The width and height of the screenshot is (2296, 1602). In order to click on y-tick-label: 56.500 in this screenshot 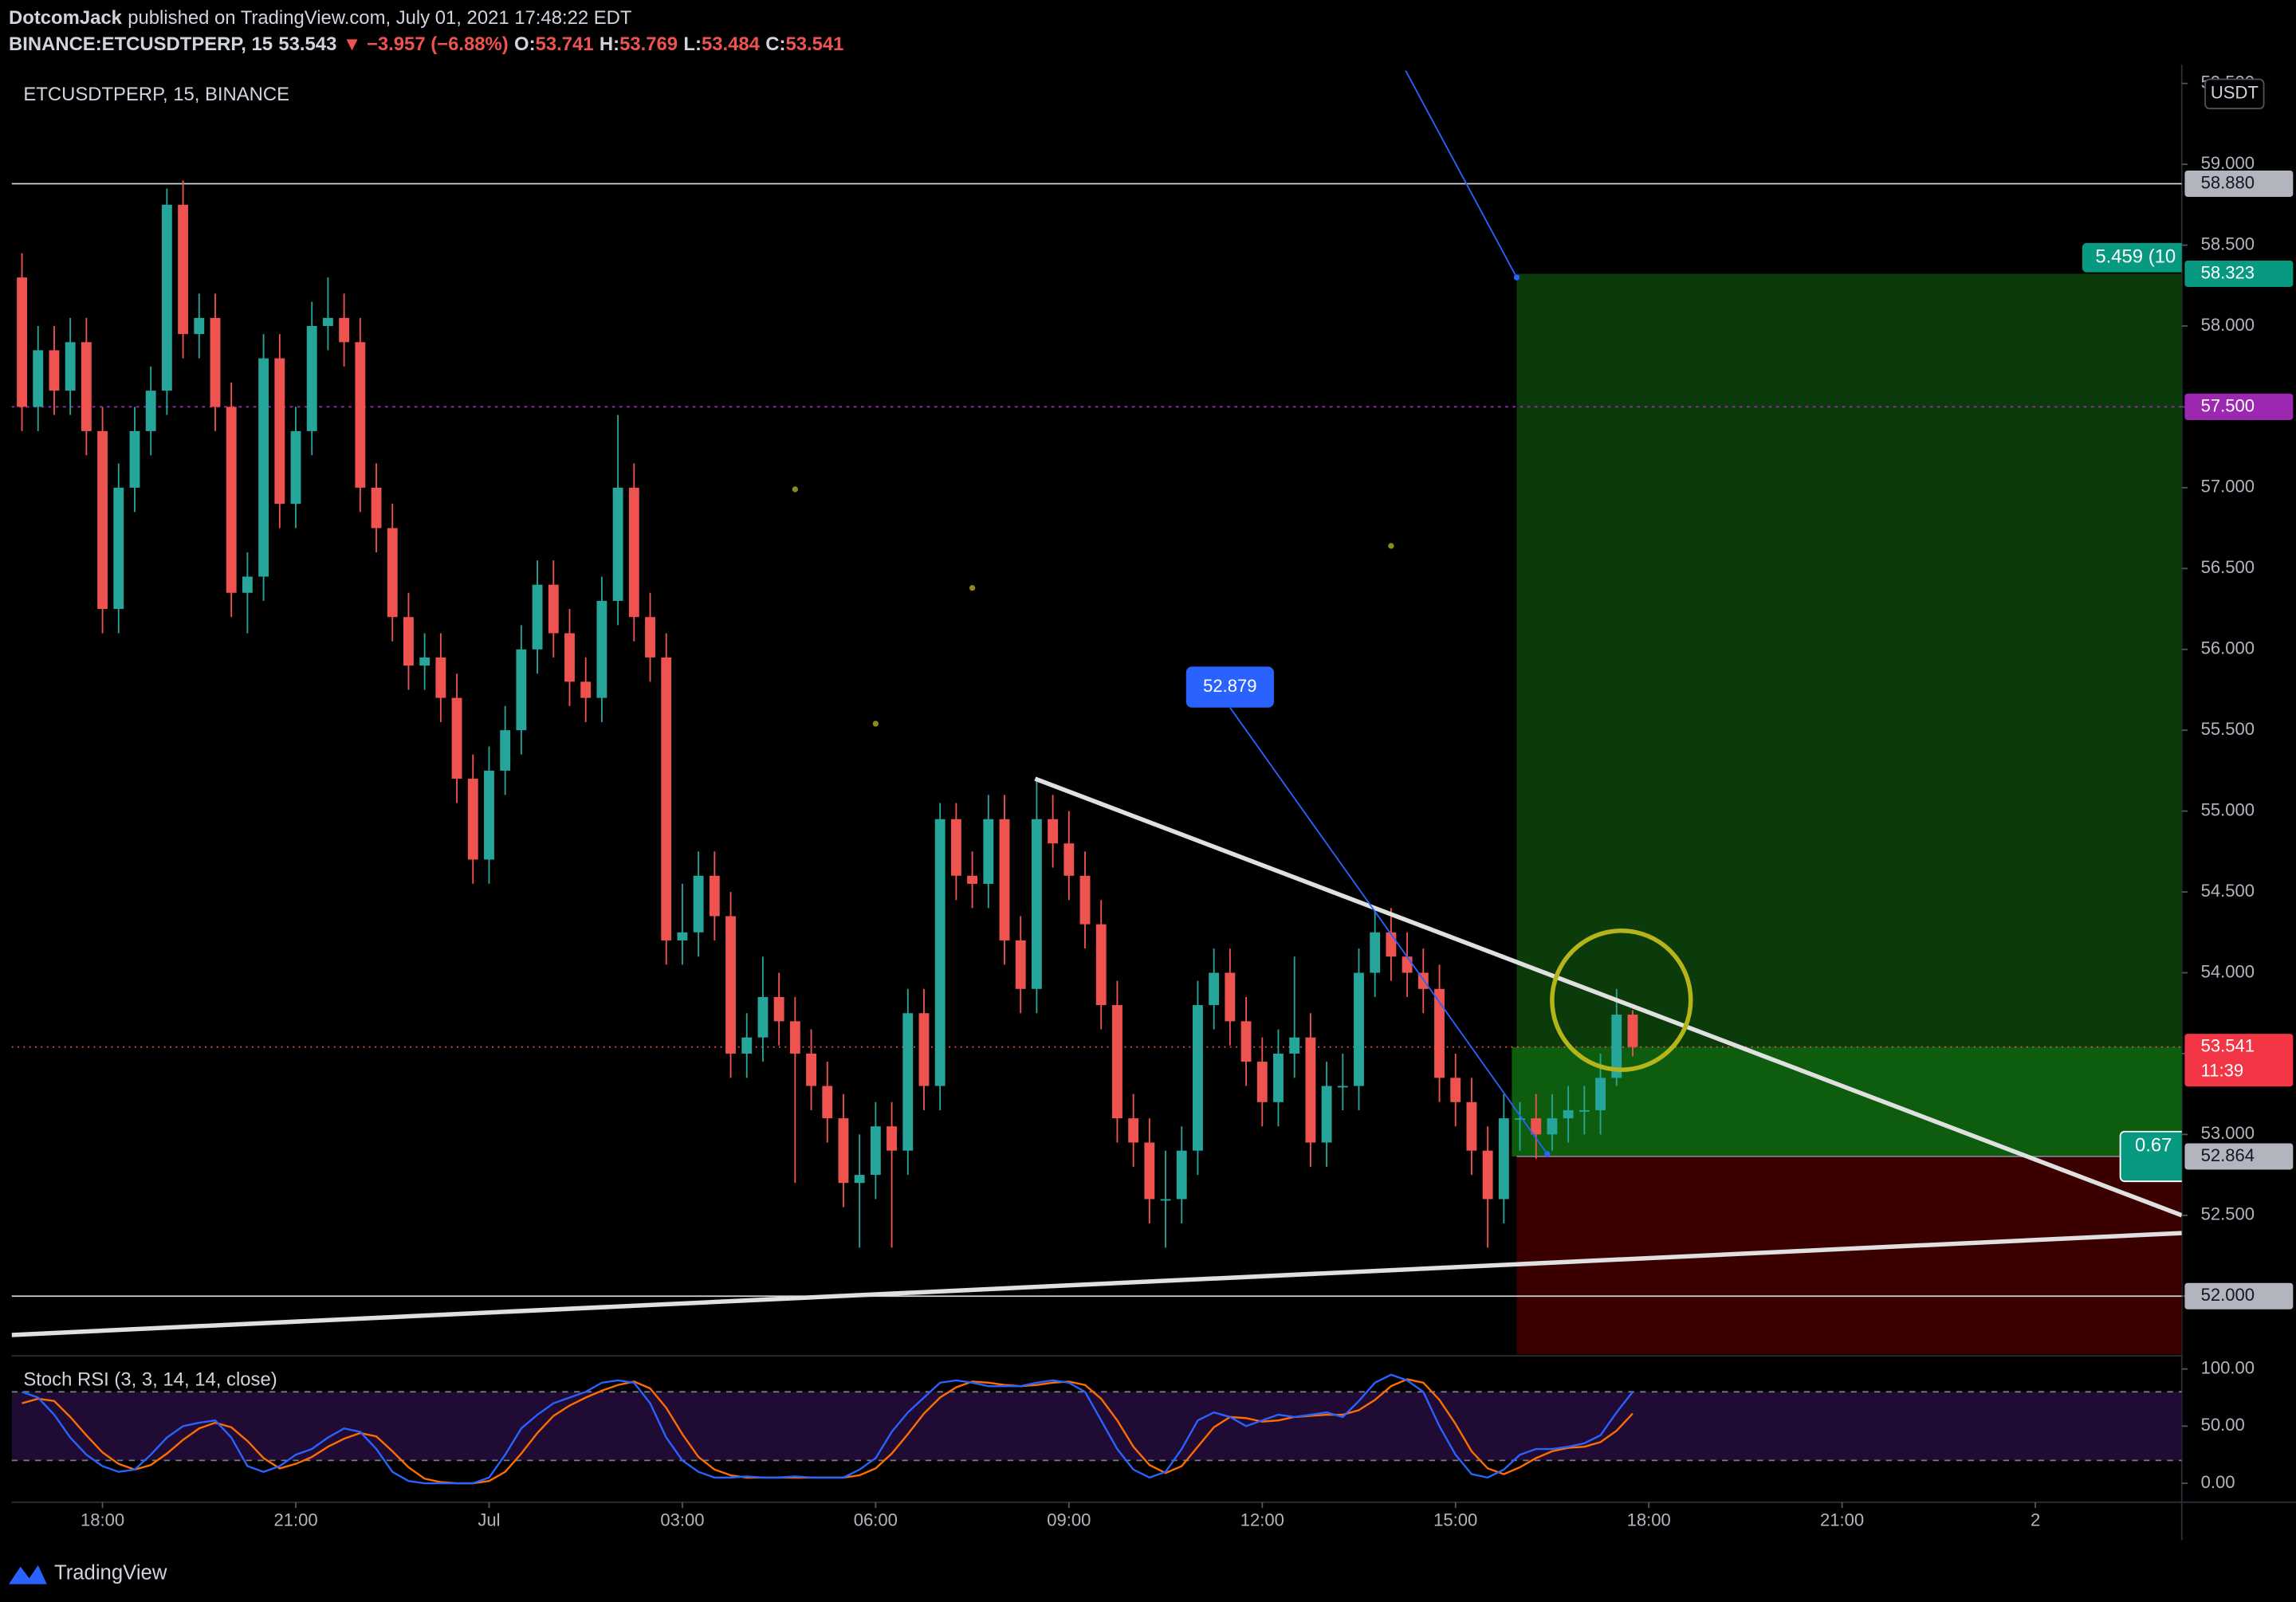, I will do `click(2228, 567)`.